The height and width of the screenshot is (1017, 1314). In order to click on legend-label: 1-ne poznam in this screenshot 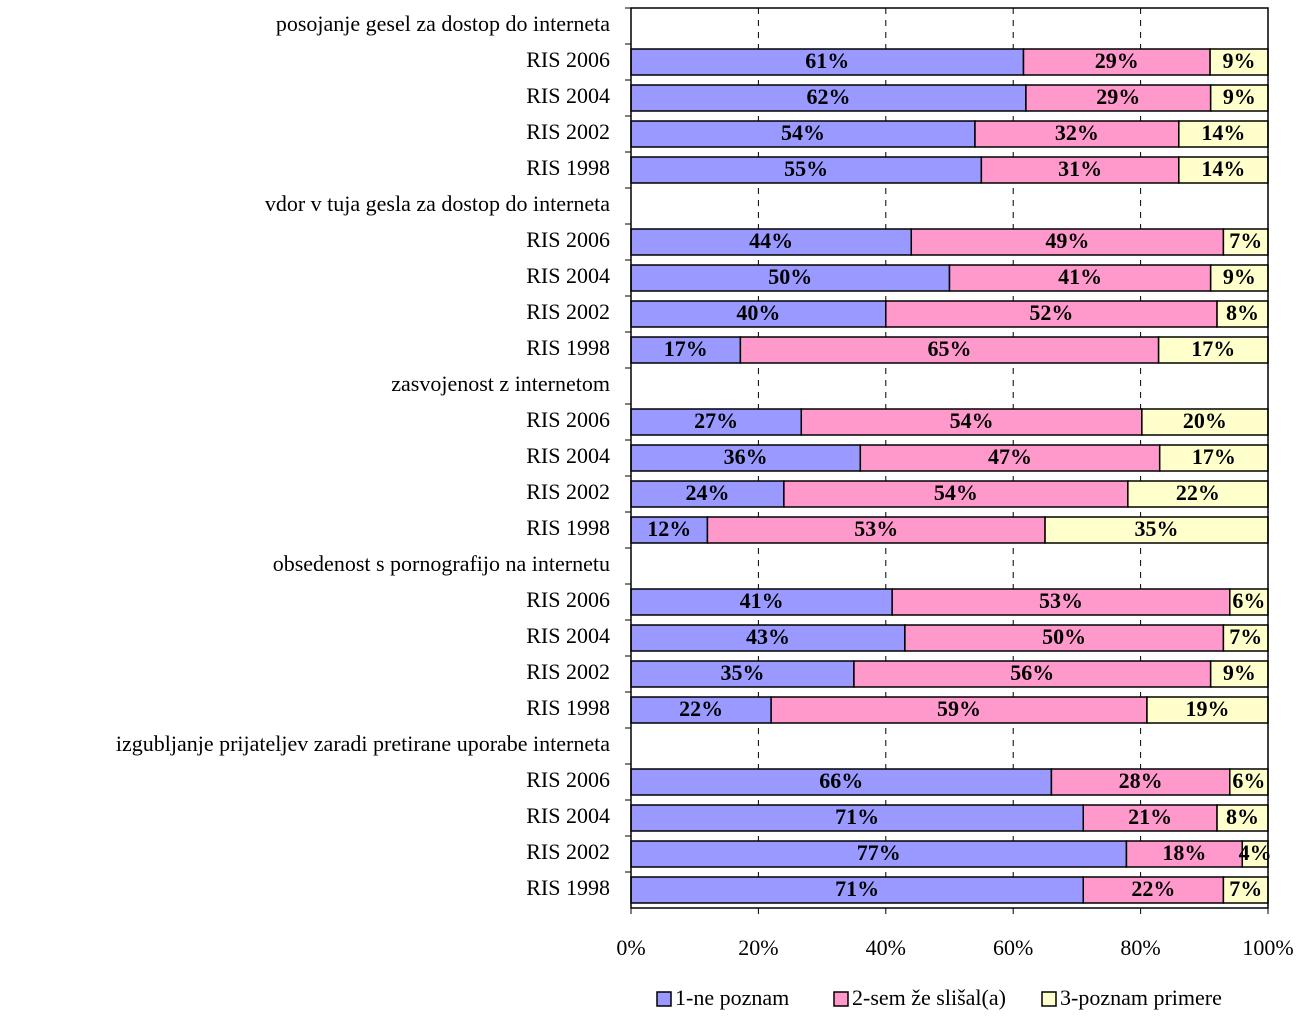, I will do `click(732, 997)`.